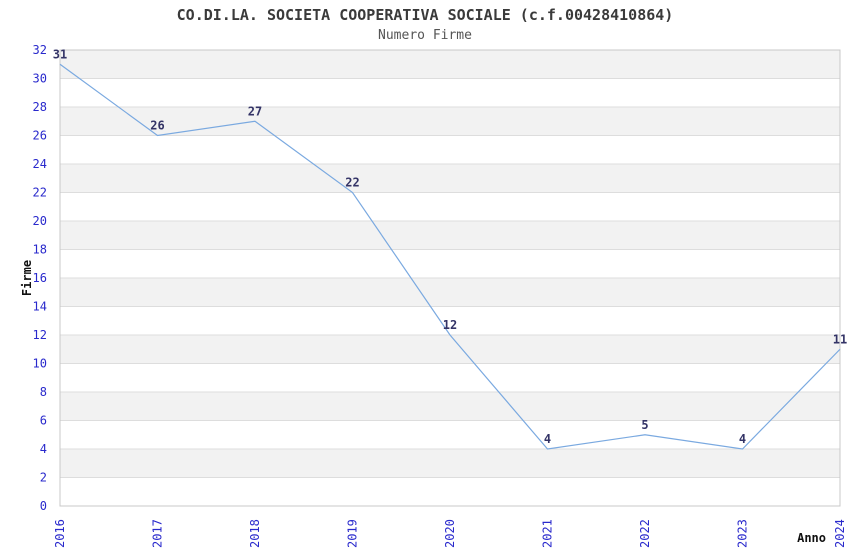 The image size is (850, 550). Describe the element at coordinates (43, 506) in the screenshot. I see `y-tick-label: 0` at that location.